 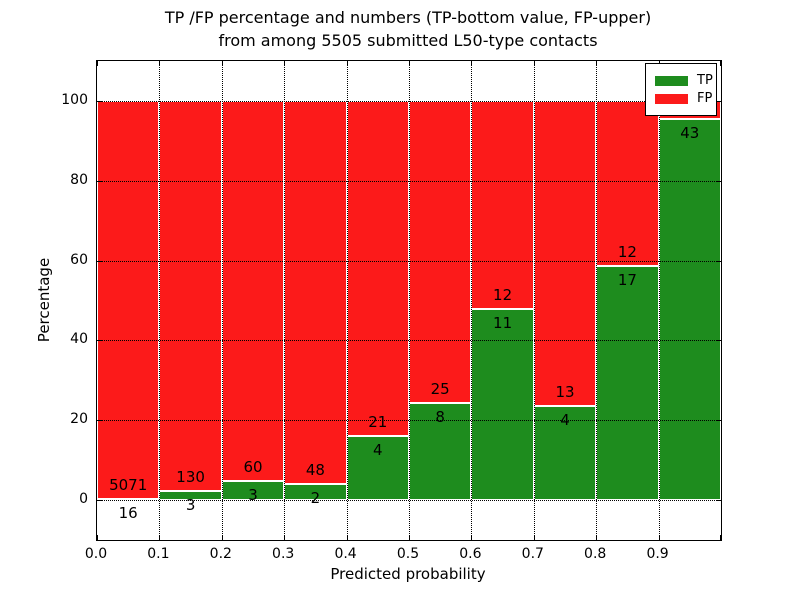 What do you see at coordinates (79, 339) in the screenshot?
I see `y-tick-label: 40` at bounding box center [79, 339].